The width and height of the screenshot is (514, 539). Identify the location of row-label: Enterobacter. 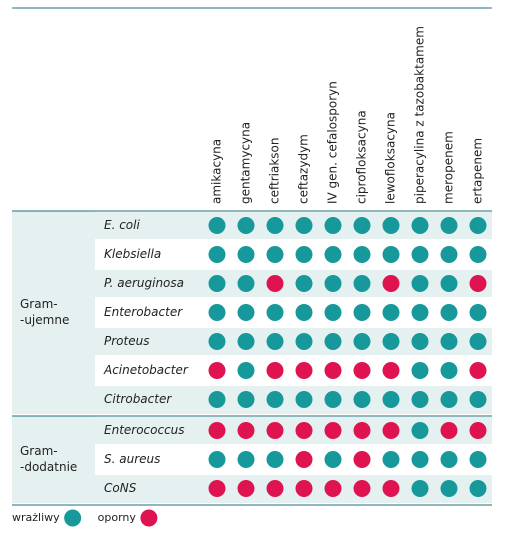
(143, 312).